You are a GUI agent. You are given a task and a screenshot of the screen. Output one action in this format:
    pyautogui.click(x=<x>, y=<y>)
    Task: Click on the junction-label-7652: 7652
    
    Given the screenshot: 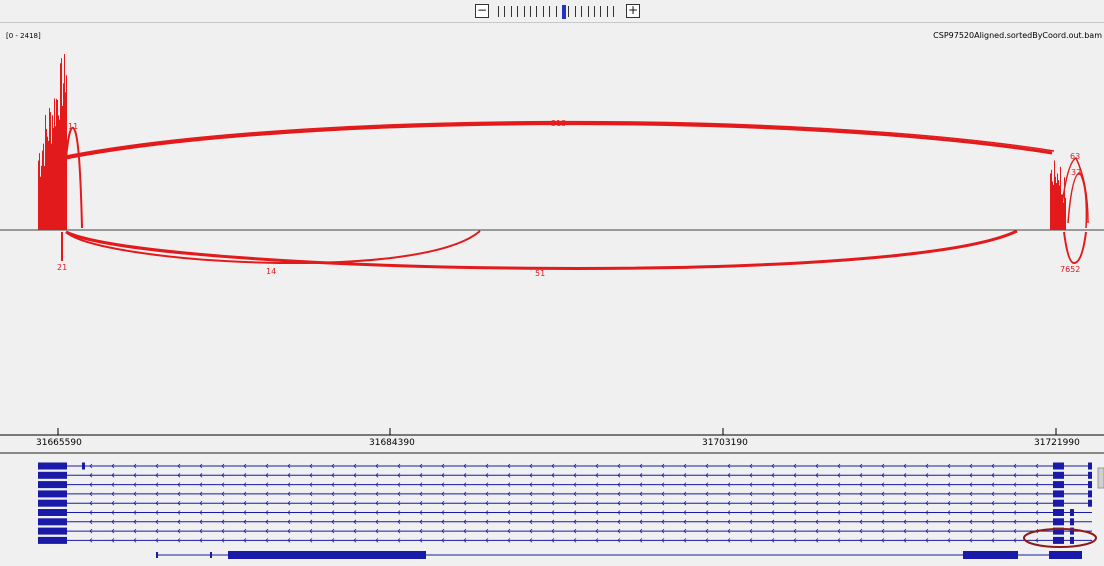 What is the action you would take?
    pyautogui.click(x=1070, y=269)
    